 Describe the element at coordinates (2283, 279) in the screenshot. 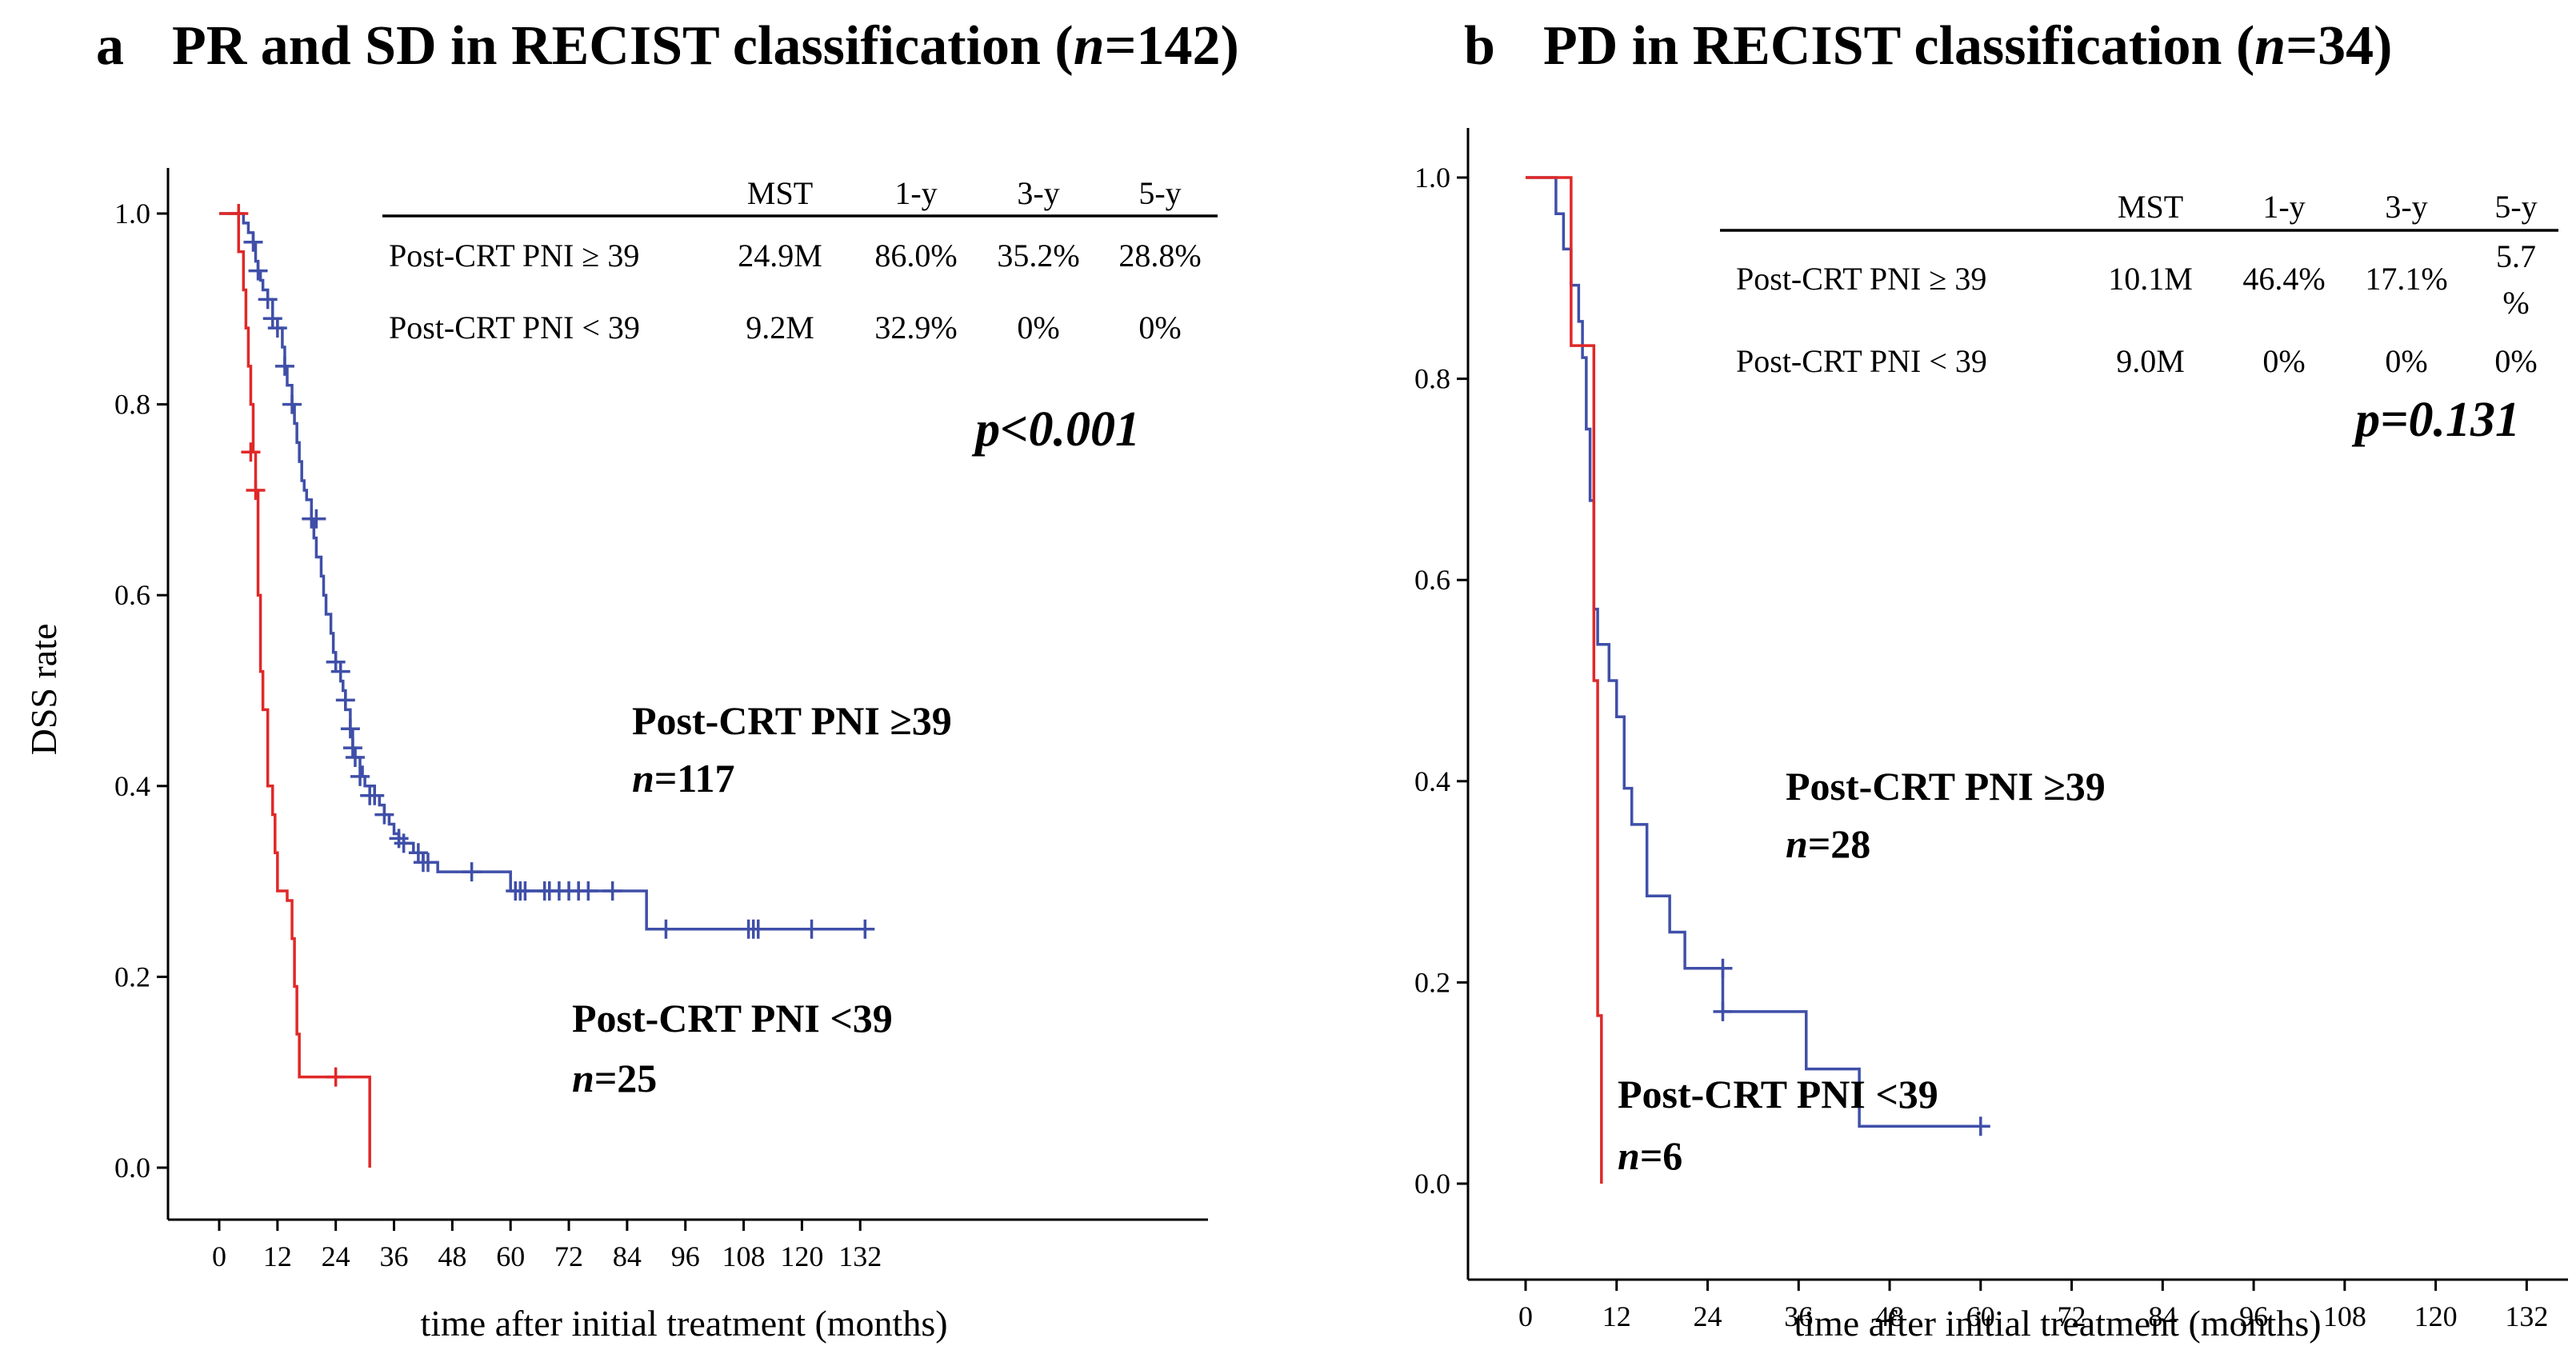

I see `panel-b-table-cell: 46.4%` at that location.